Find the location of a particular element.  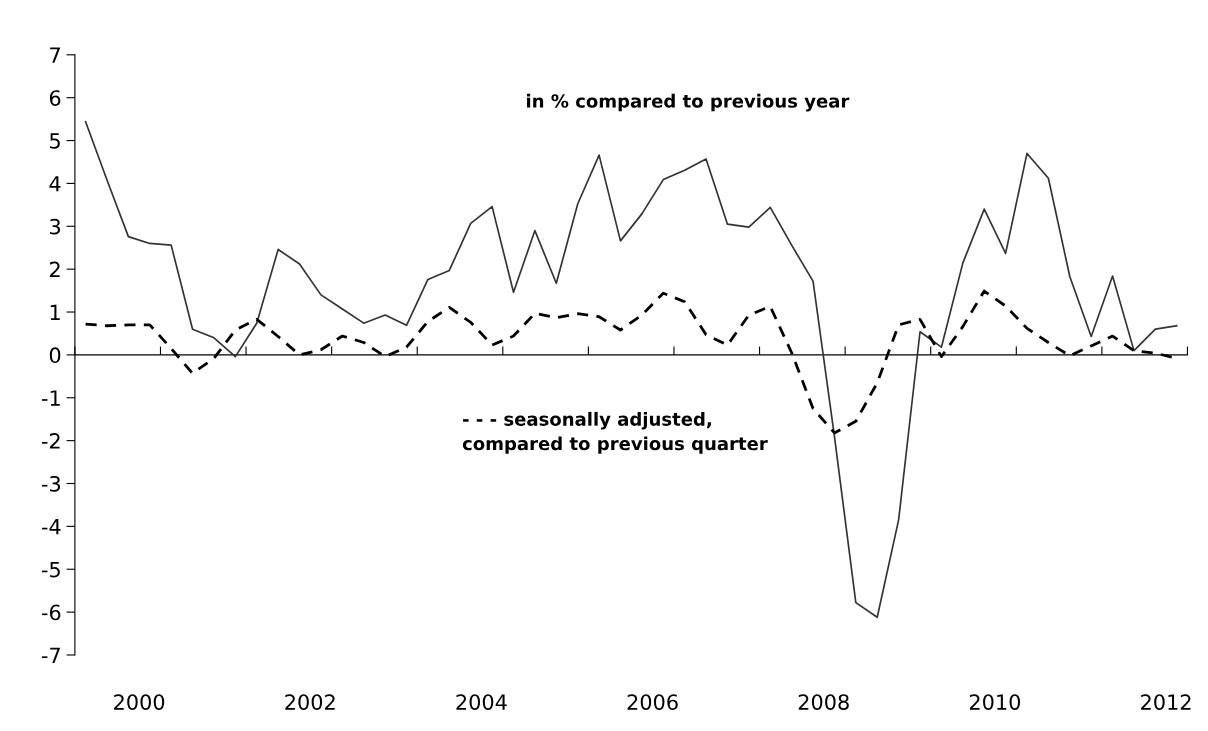

y-tick-label: -1 is located at coordinates (50, 398).